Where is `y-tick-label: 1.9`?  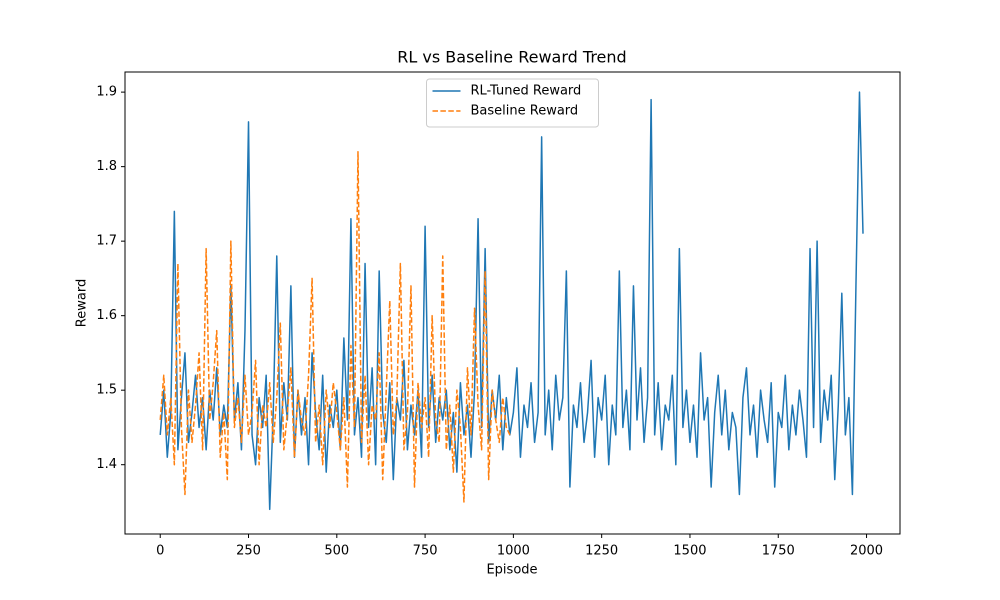 y-tick-label: 1.9 is located at coordinates (106, 92).